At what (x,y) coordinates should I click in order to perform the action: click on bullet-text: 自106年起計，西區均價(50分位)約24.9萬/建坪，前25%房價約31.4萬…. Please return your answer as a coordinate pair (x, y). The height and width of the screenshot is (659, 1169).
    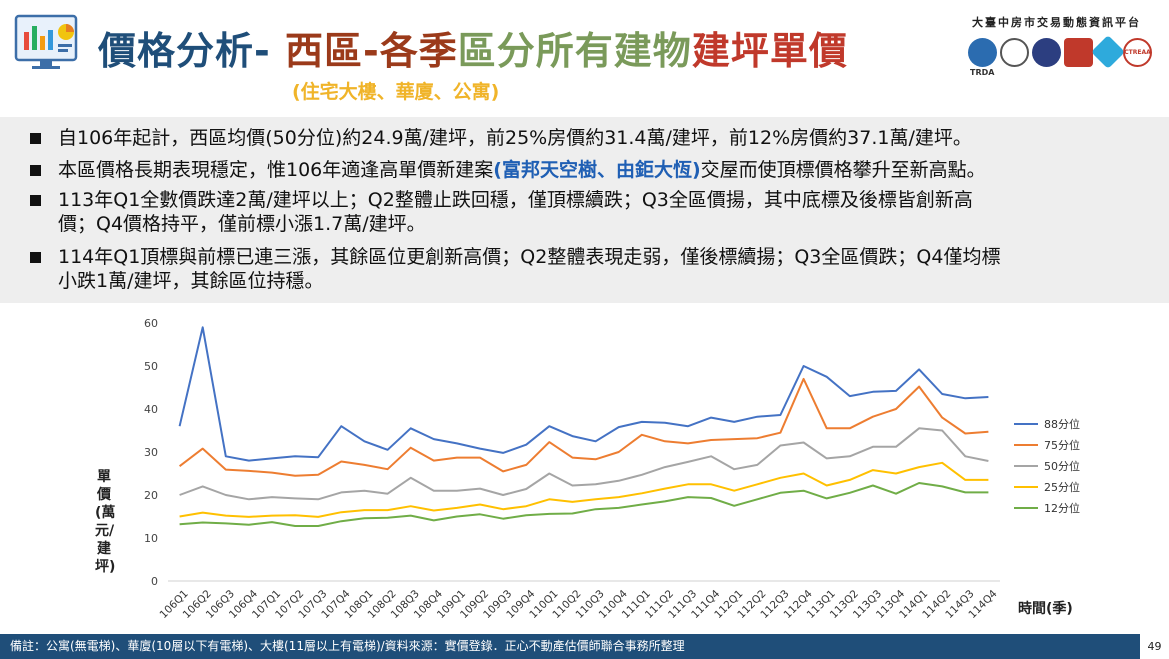
    Looking at the image, I should click on (515, 138).